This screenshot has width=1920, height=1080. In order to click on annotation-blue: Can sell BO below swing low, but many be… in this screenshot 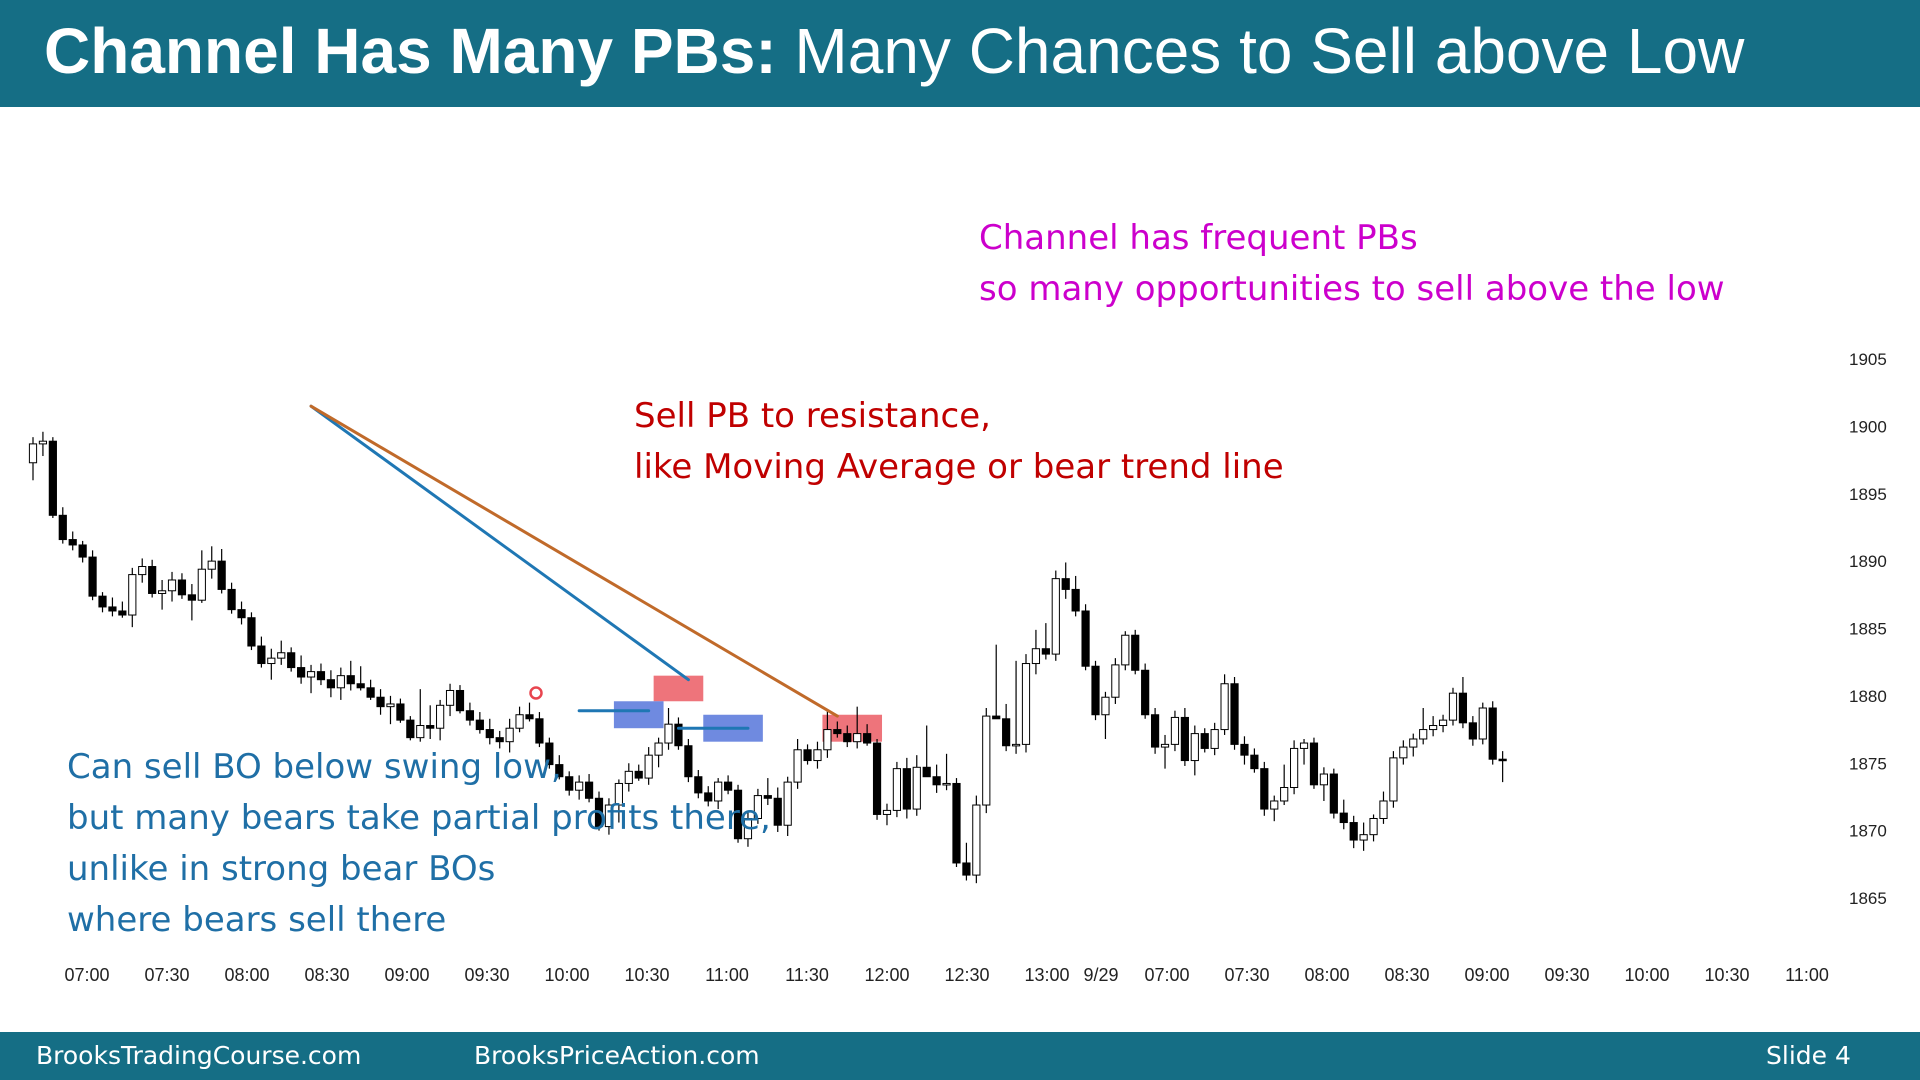, I will do `click(419, 844)`.